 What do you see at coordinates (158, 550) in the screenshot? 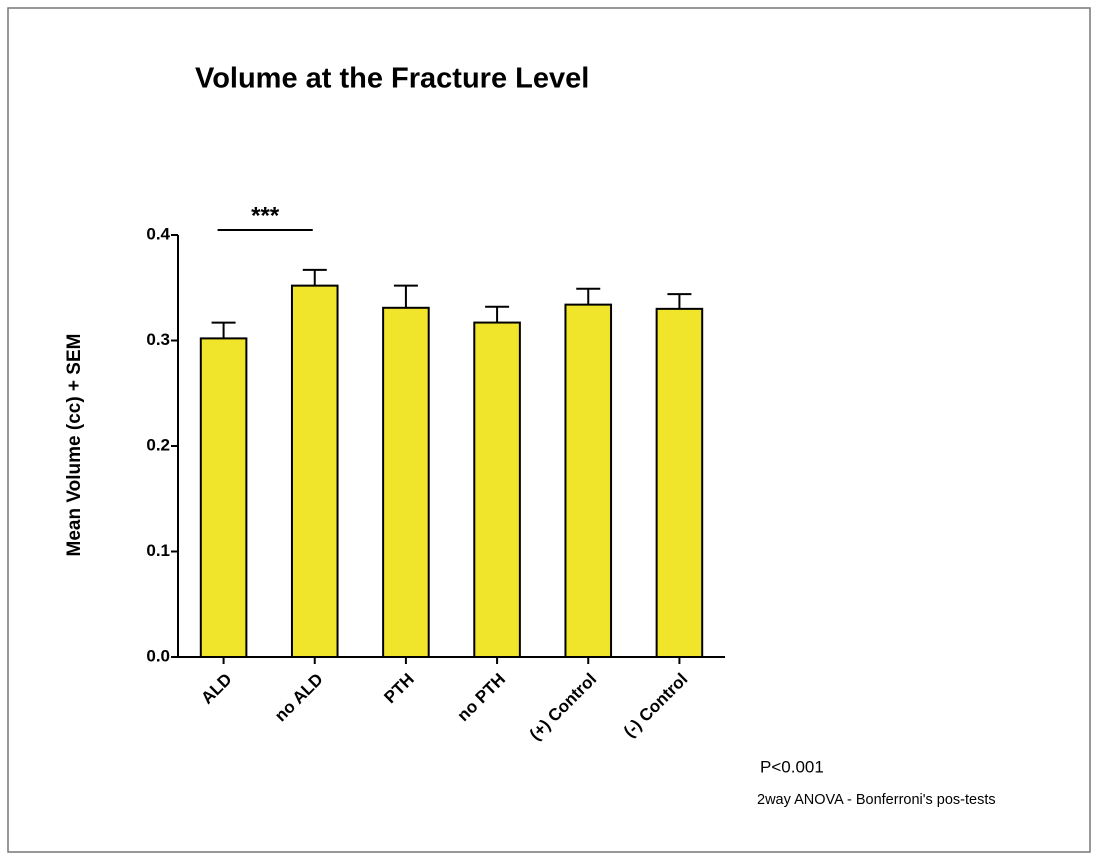
I see `y-tick-label: 0.1` at bounding box center [158, 550].